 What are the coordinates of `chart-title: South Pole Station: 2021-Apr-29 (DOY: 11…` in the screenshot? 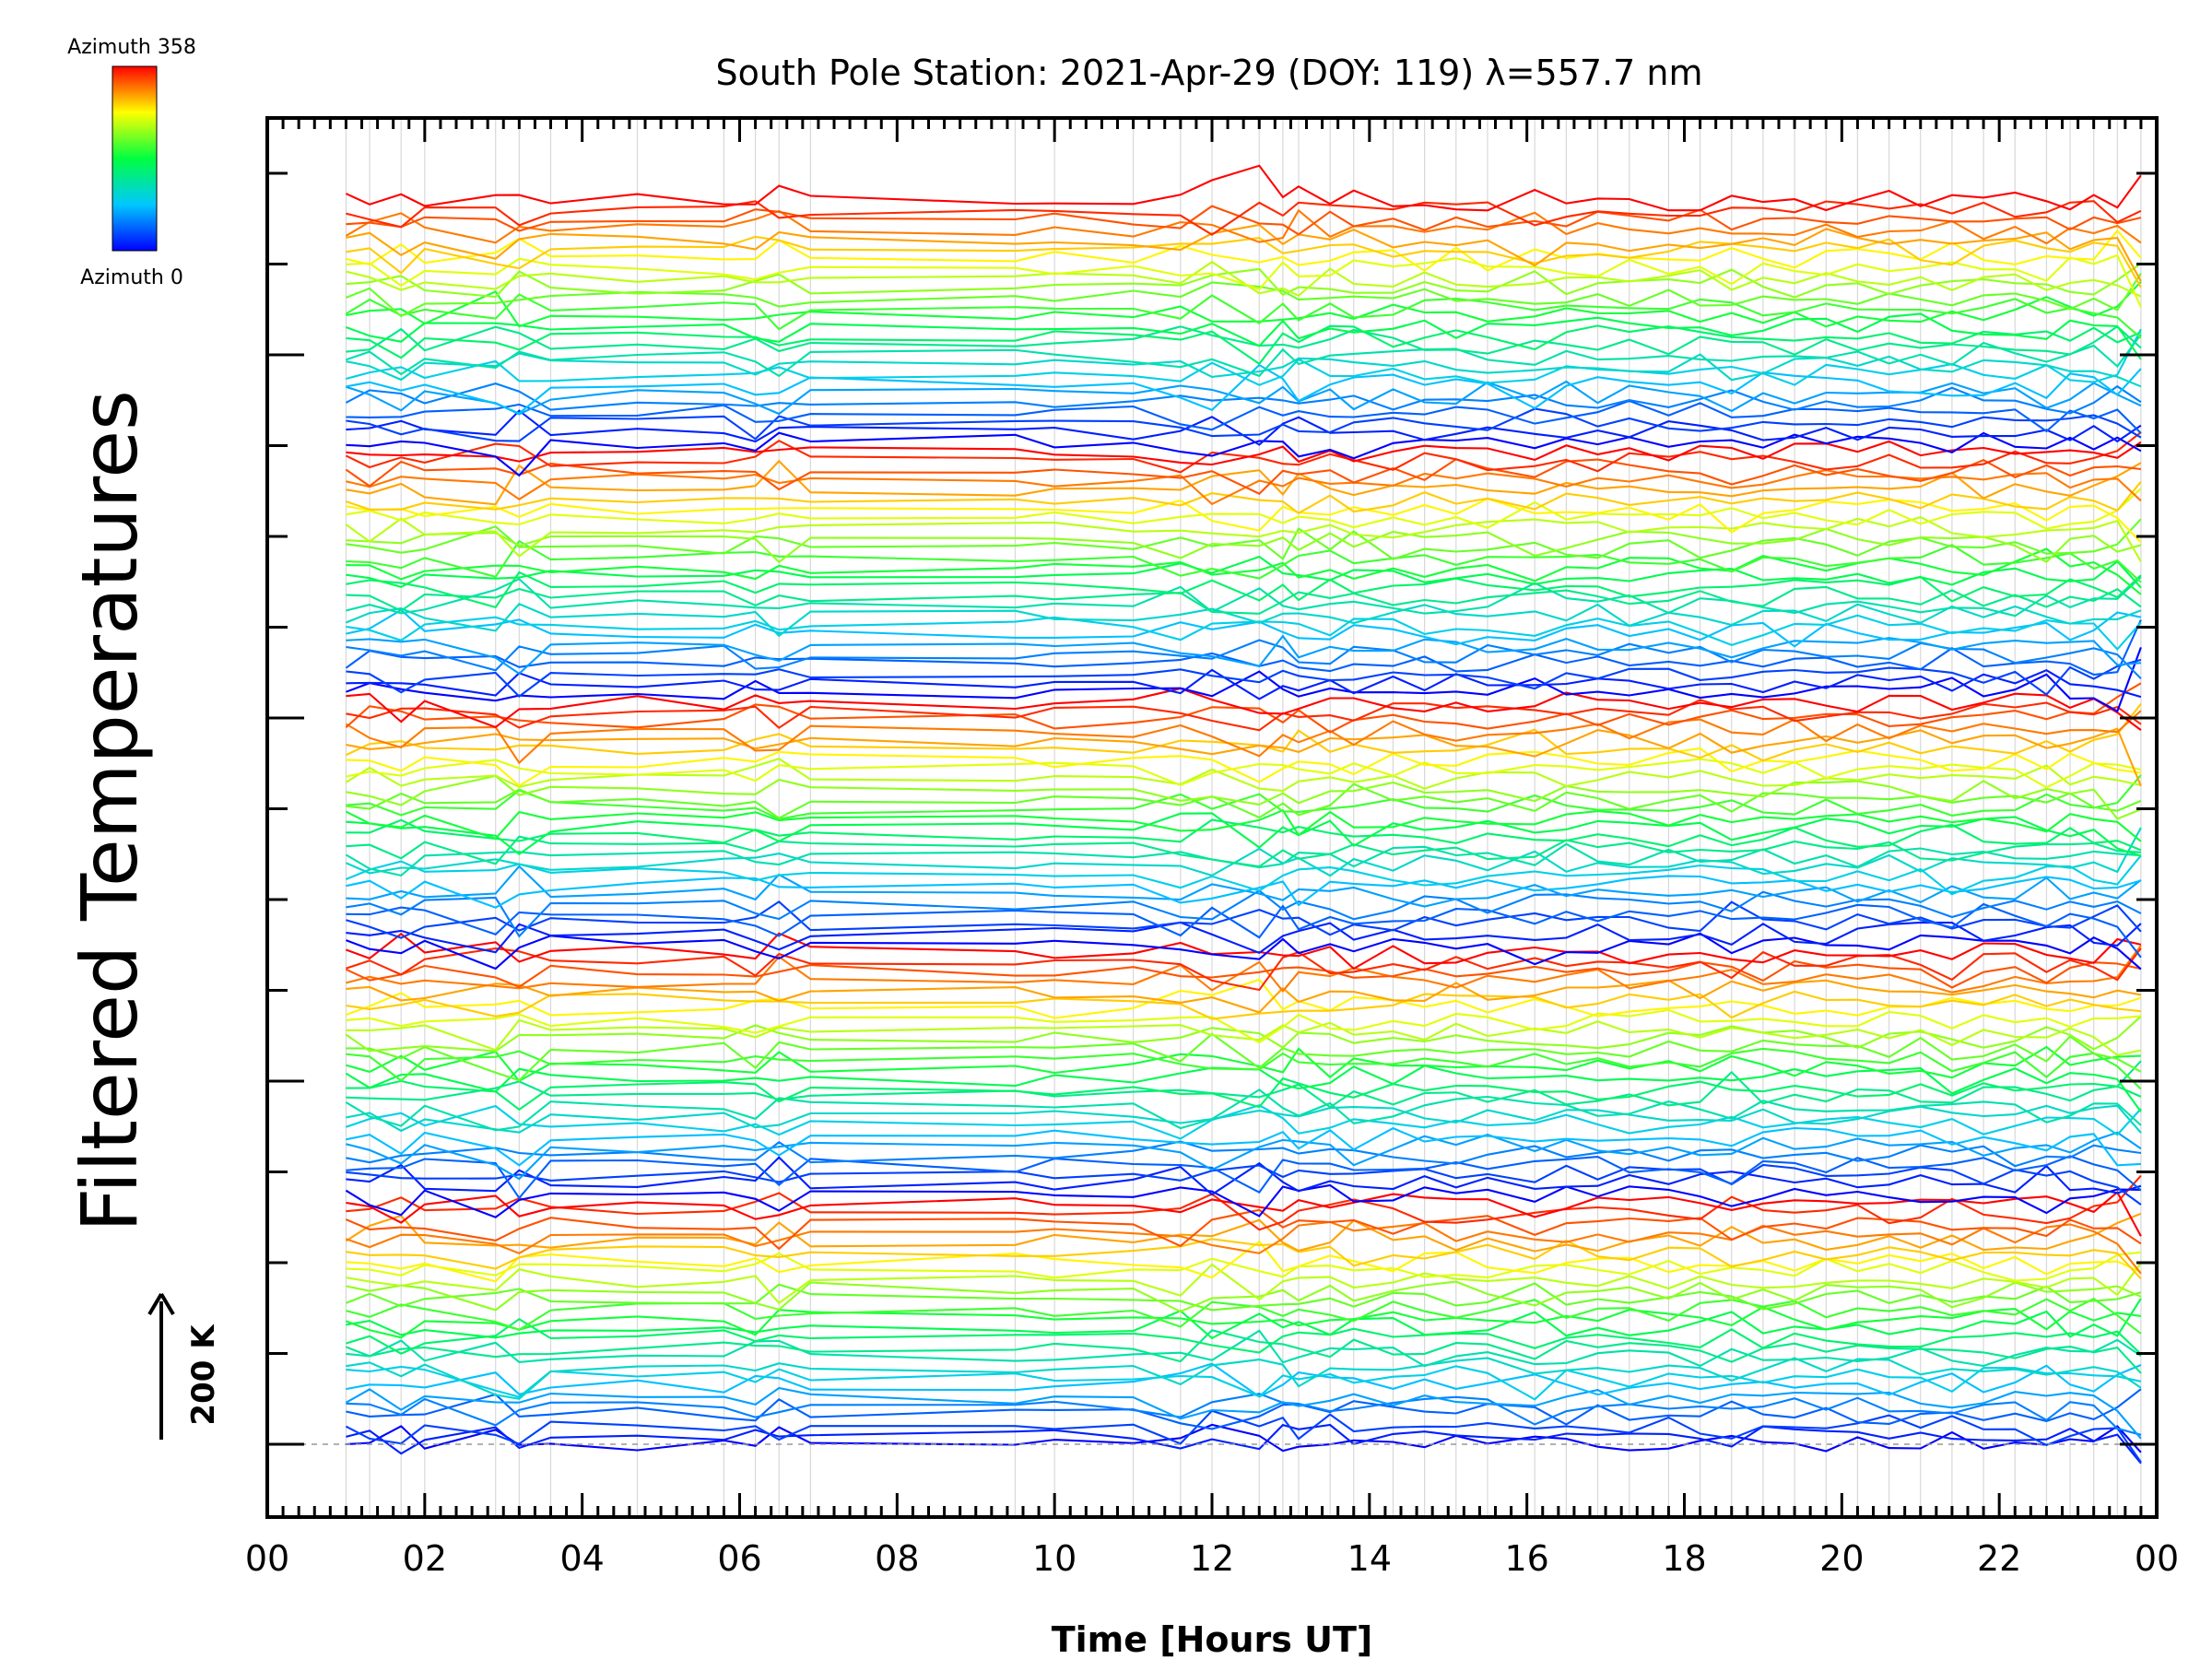 It's located at (1208, 73).